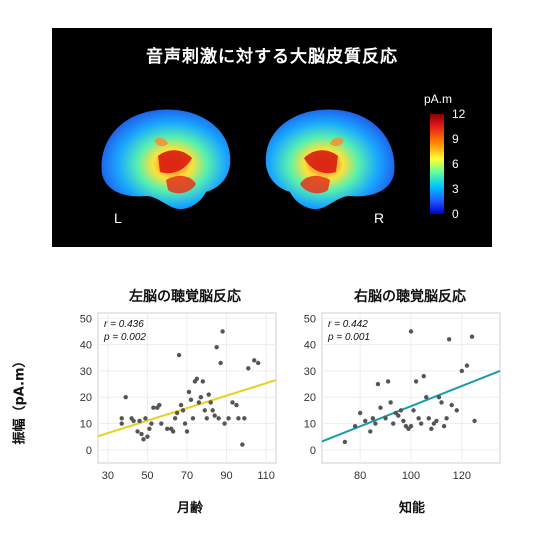 This screenshot has height=549, width=541. Describe the element at coordinates (455, 164) in the screenshot. I see `colorbar-tick: 6` at that location.